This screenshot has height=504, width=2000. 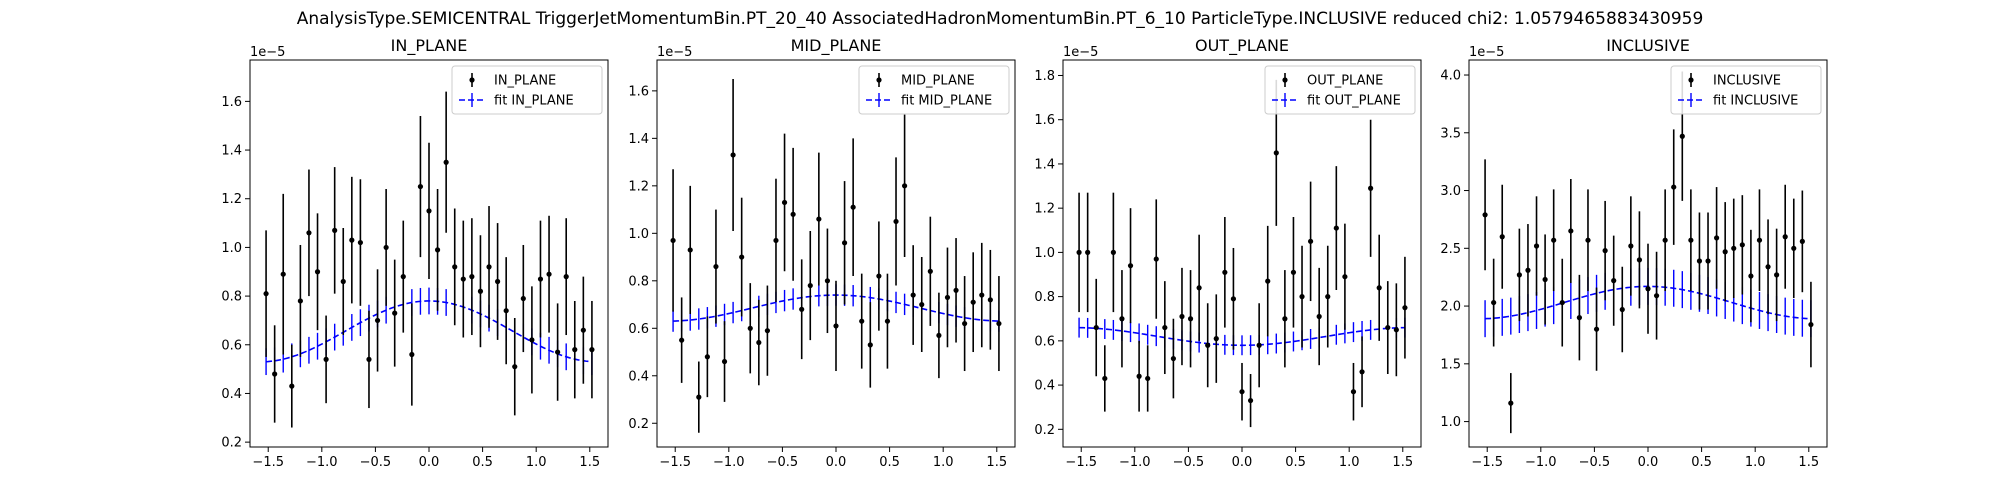 What do you see at coordinates (946, 101) in the screenshot?
I see `legend-label-fit: fit MID_PLANE` at bounding box center [946, 101].